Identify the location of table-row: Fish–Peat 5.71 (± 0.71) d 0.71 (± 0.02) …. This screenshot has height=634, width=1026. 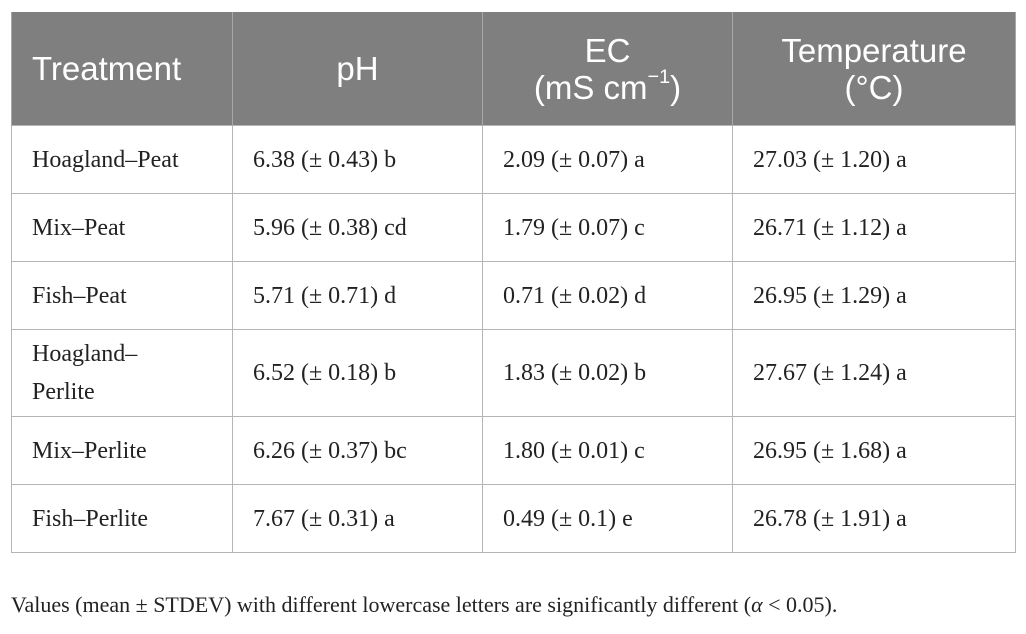
(513, 295).